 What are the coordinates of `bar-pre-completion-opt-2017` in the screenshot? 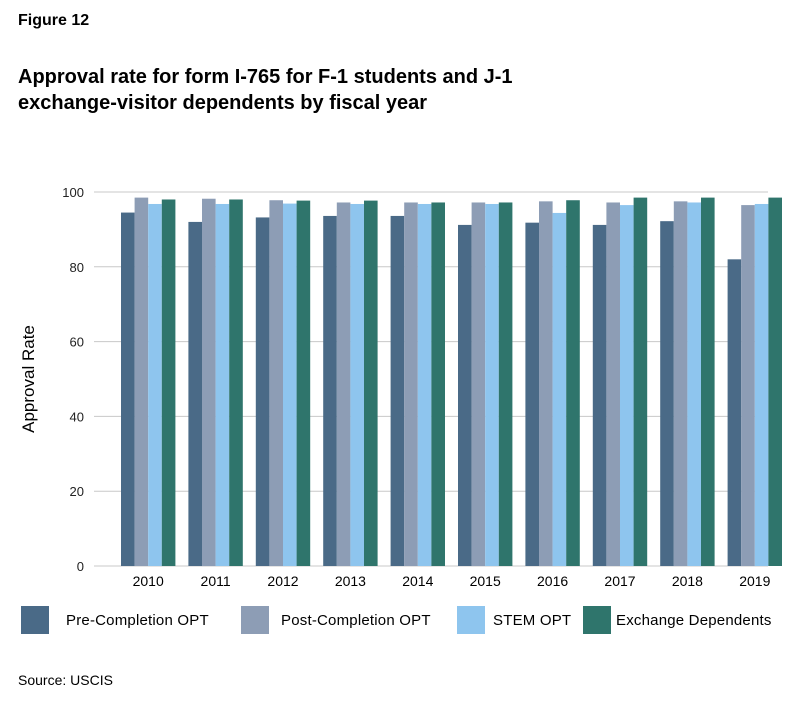 It's located at (599, 395).